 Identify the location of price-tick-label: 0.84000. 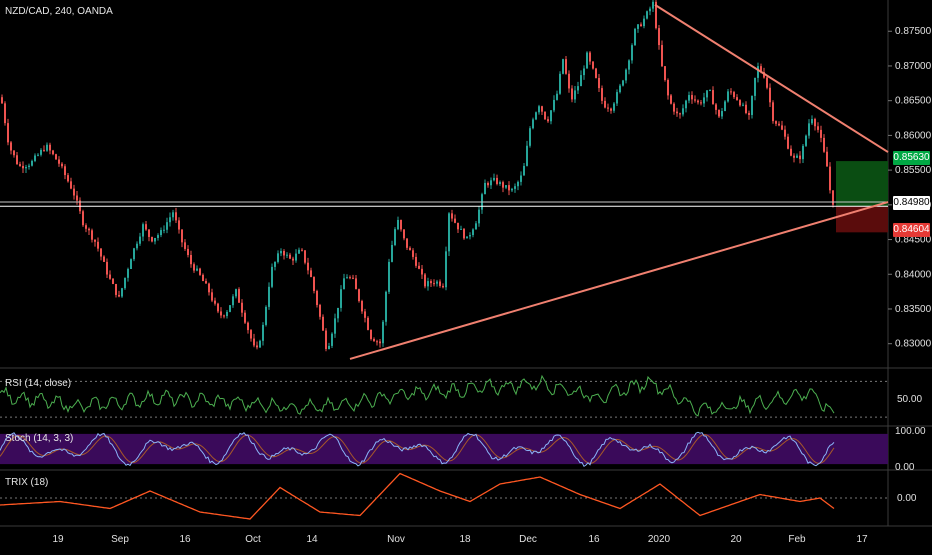
(913, 274).